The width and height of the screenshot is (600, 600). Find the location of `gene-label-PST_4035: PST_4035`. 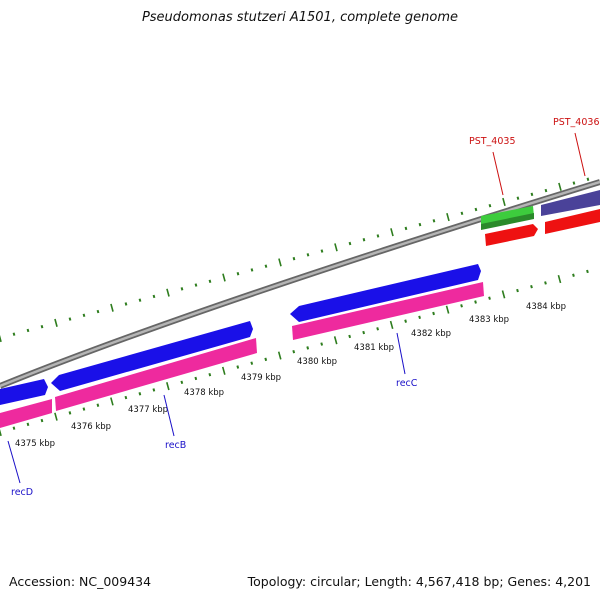

gene-label-PST_4035: PST_4035 is located at coordinates (492, 141).